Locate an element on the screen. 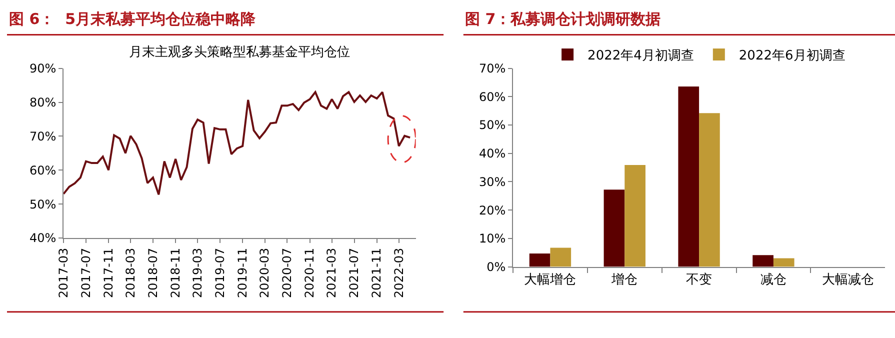 The height and width of the screenshot is (338, 895). x-tick-label: 2017-11 is located at coordinates (108, 273).